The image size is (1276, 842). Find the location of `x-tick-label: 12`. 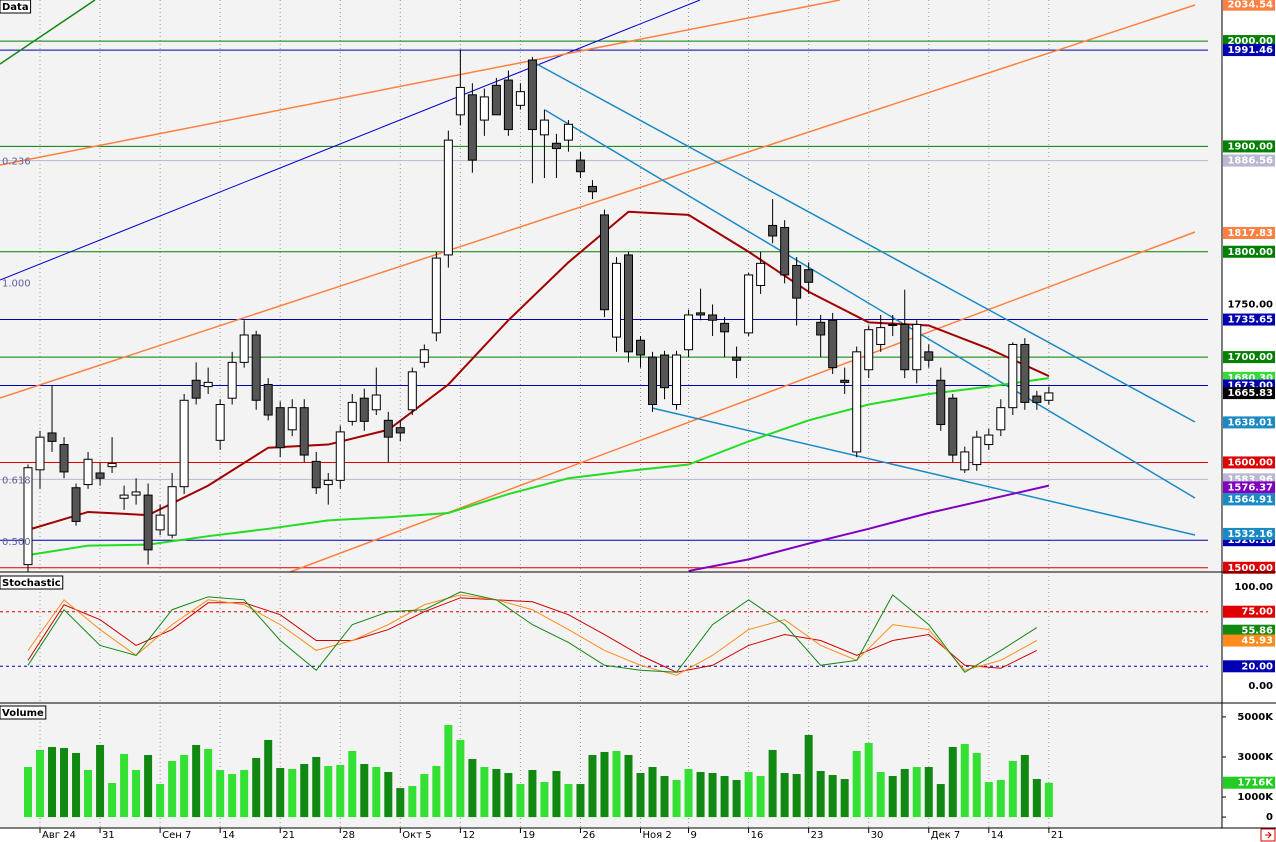

x-tick-label: 12 is located at coordinates (468, 835).